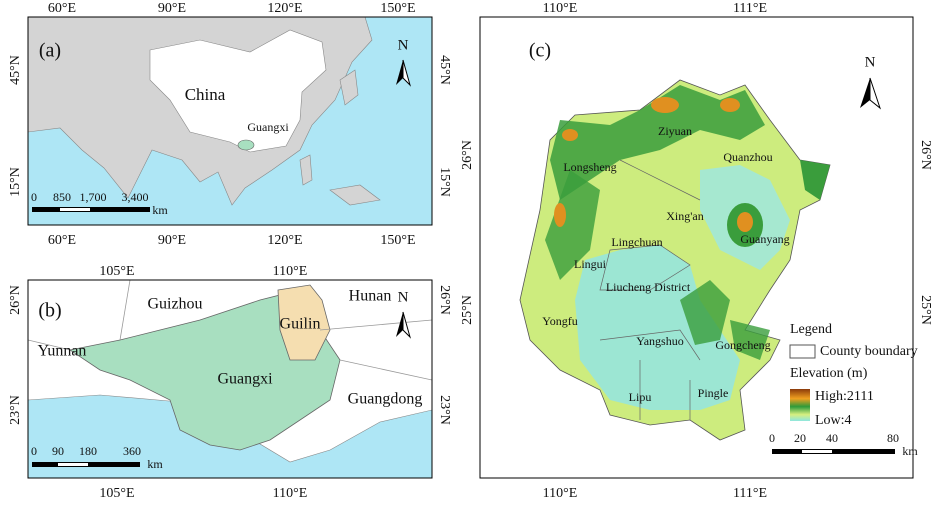 Image resolution: width=941 pixels, height=508 pixels. I want to click on elevation-swatch, so click(800, 405).